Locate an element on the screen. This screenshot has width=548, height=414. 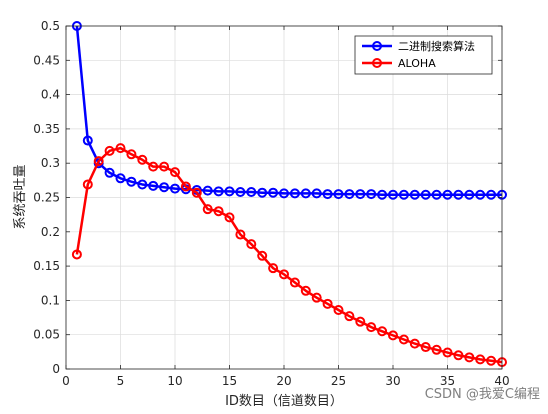
y-tick-label: 0.2 is located at coordinates (50, 232).